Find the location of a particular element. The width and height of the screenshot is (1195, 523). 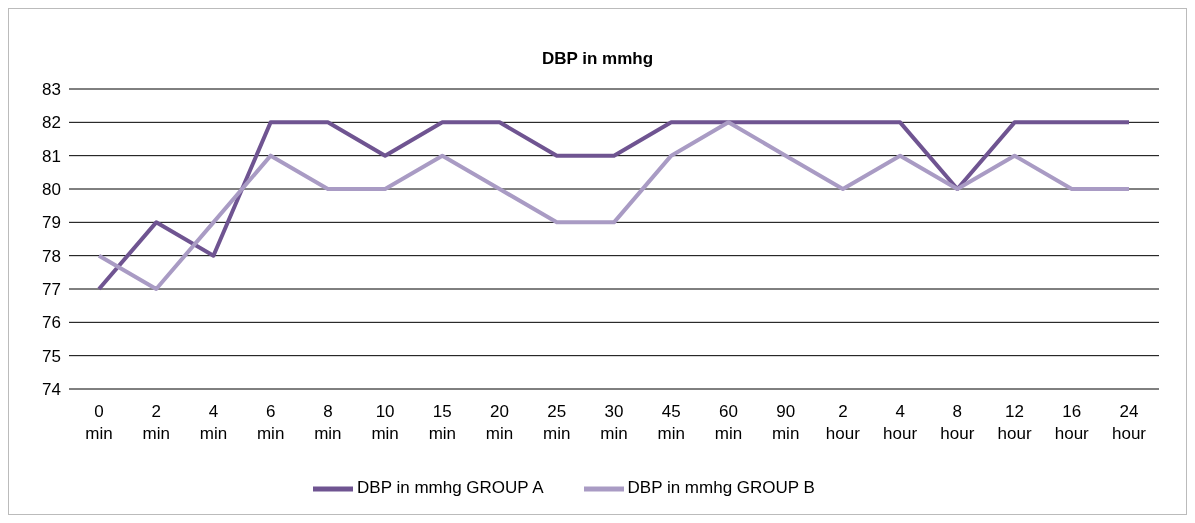

y-tick-label: 80 is located at coordinates (51, 190).